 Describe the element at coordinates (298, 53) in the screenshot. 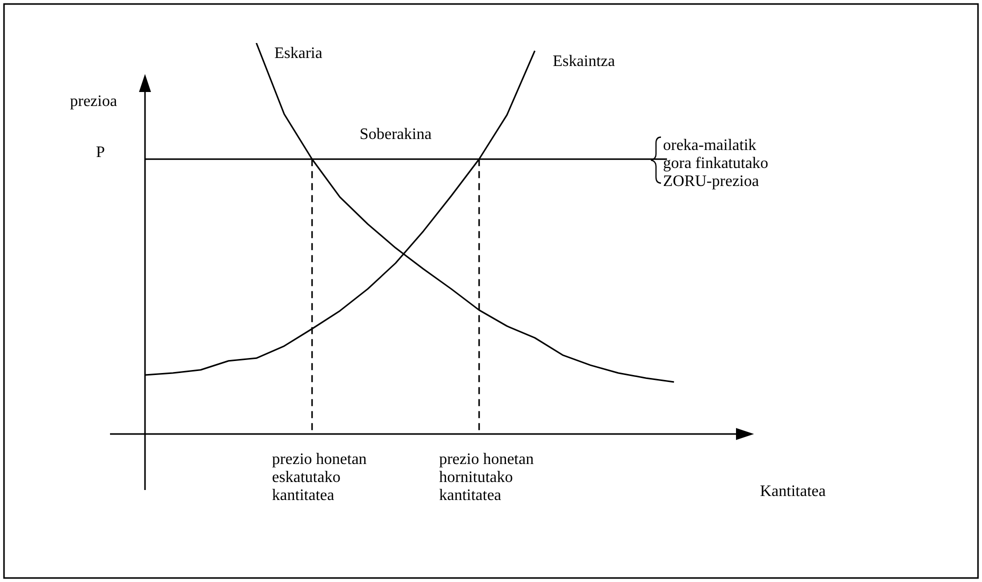

I see `series-label: Eskaria` at that location.